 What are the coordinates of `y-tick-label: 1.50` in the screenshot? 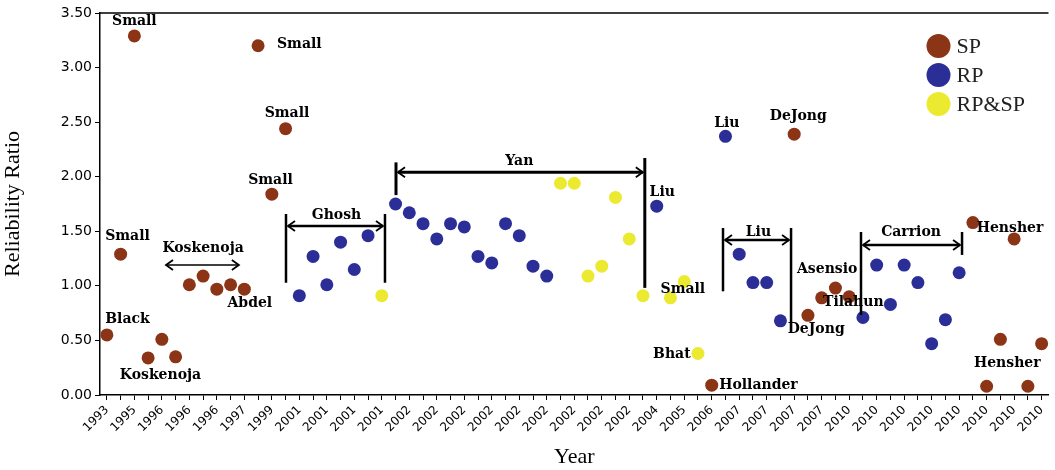 It's located at (76, 229).